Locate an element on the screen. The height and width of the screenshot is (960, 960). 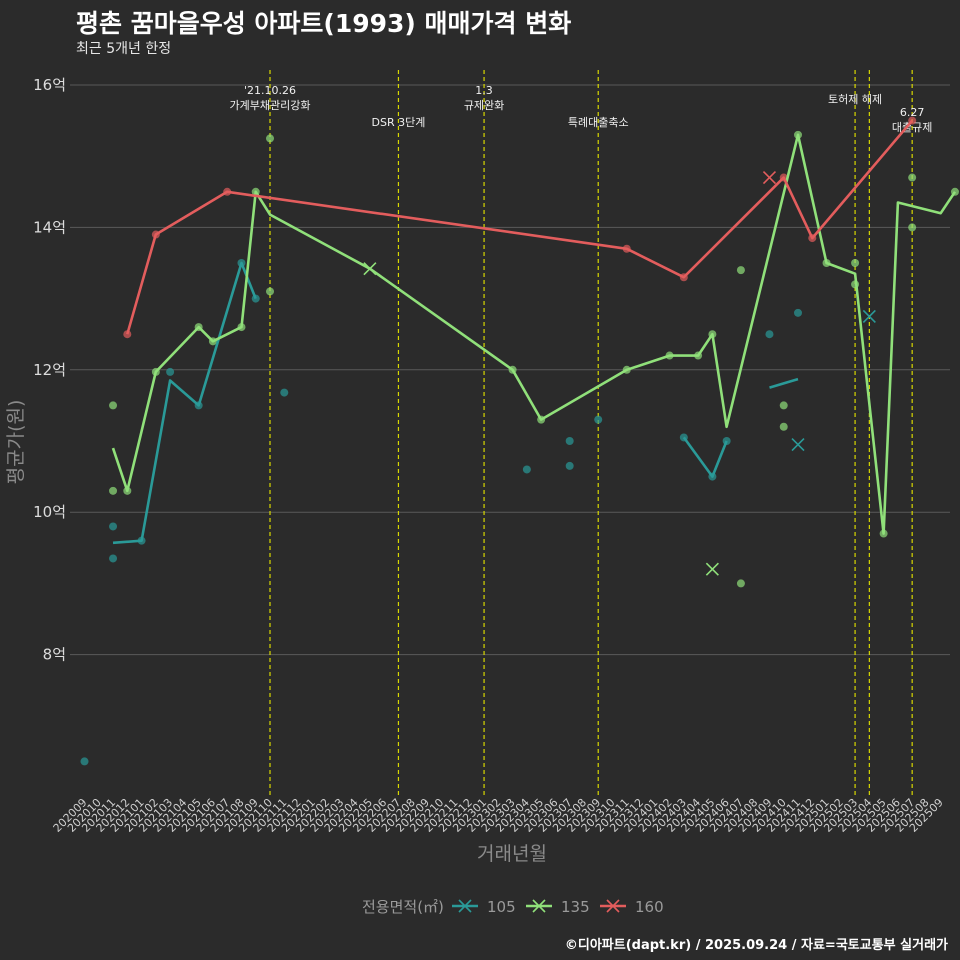
chart-title: 평촌 꿈마을우성 아파트(1993) 매매가격 변화 is located at coordinates (324, 23).